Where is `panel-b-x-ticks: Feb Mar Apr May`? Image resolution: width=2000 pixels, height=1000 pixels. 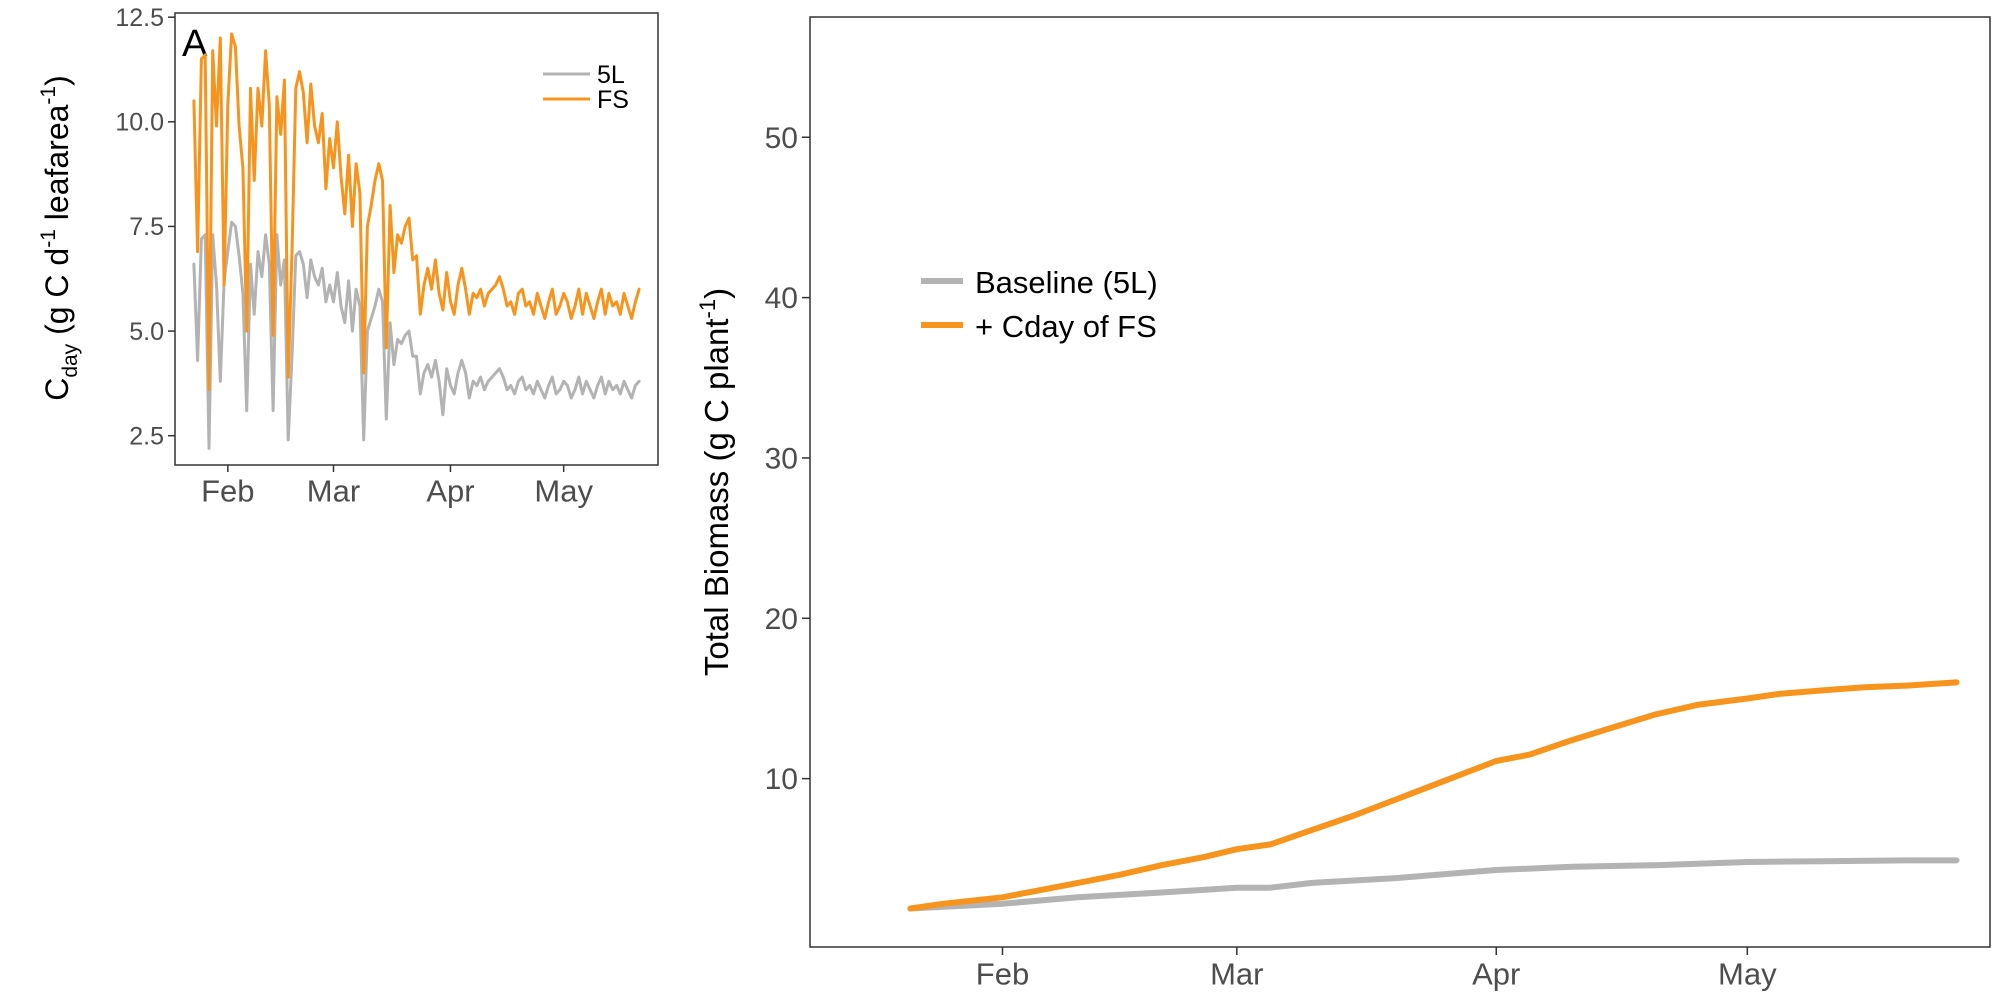 panel-b-x-ticks: Feb Mar Apr May is located at coordinates (1376, 969).